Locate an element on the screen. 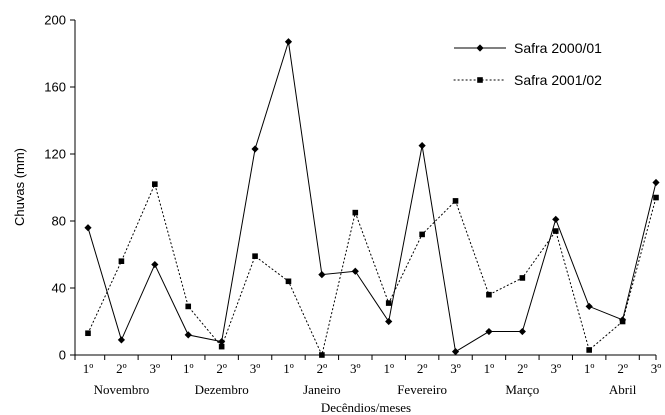  y-tick-label: 120 is located at coordinates (55, 154).